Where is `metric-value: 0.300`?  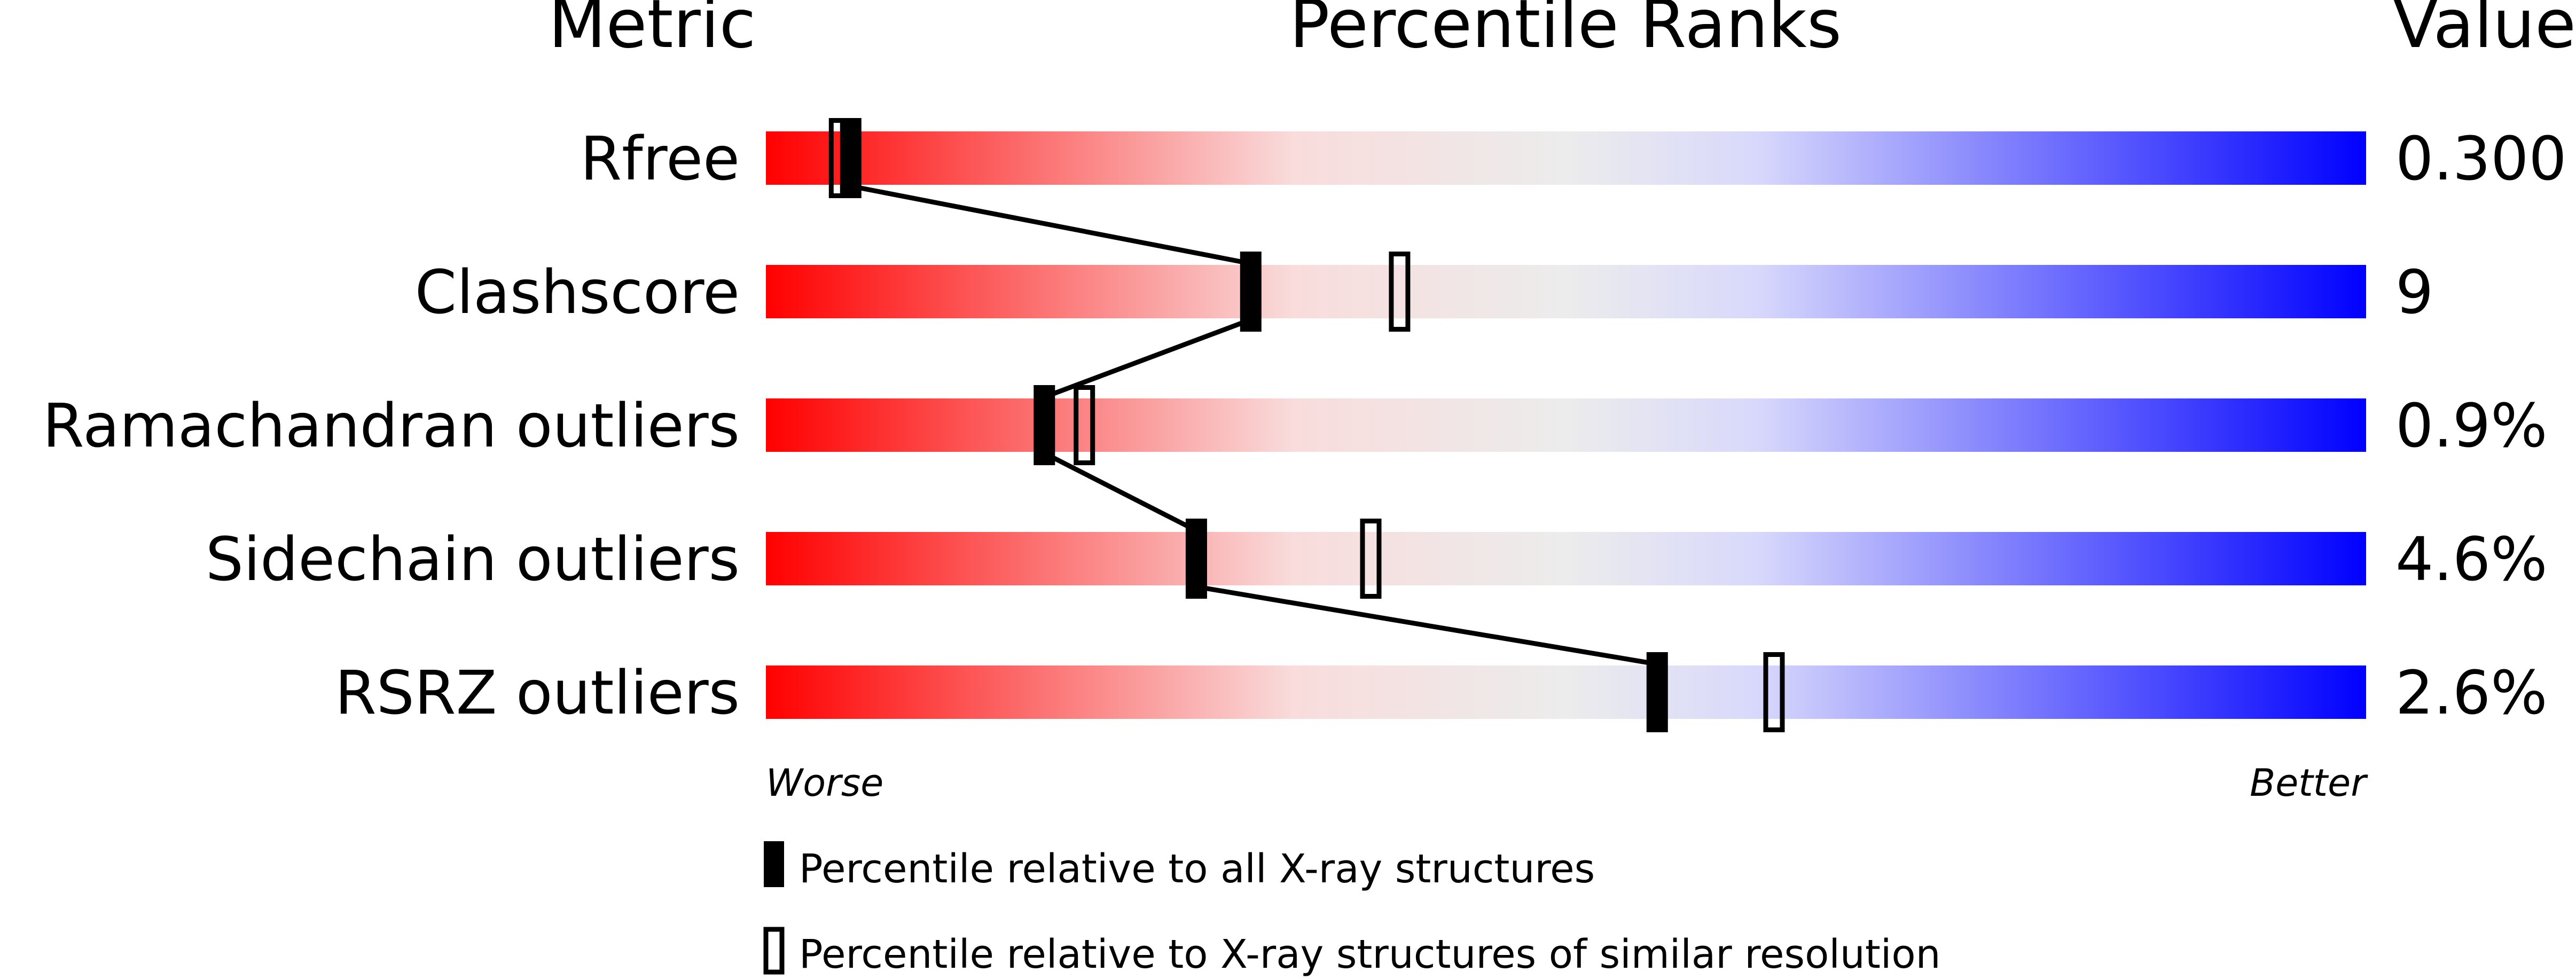
metric-value: 0.300 is located at coordinates (2481, 159).